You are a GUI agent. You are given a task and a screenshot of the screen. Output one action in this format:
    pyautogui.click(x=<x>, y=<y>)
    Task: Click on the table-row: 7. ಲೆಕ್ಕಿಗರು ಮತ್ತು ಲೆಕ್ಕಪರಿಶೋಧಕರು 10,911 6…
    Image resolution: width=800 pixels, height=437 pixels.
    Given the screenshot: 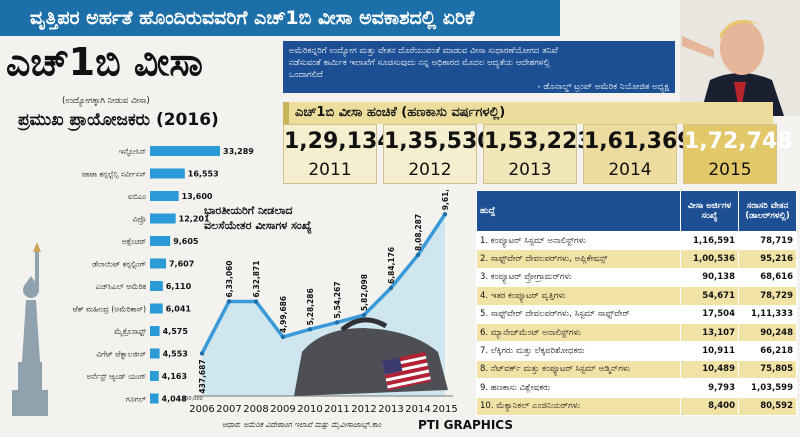 What is the action you would take?
    pyautogui.click(x=636, y=351)
    